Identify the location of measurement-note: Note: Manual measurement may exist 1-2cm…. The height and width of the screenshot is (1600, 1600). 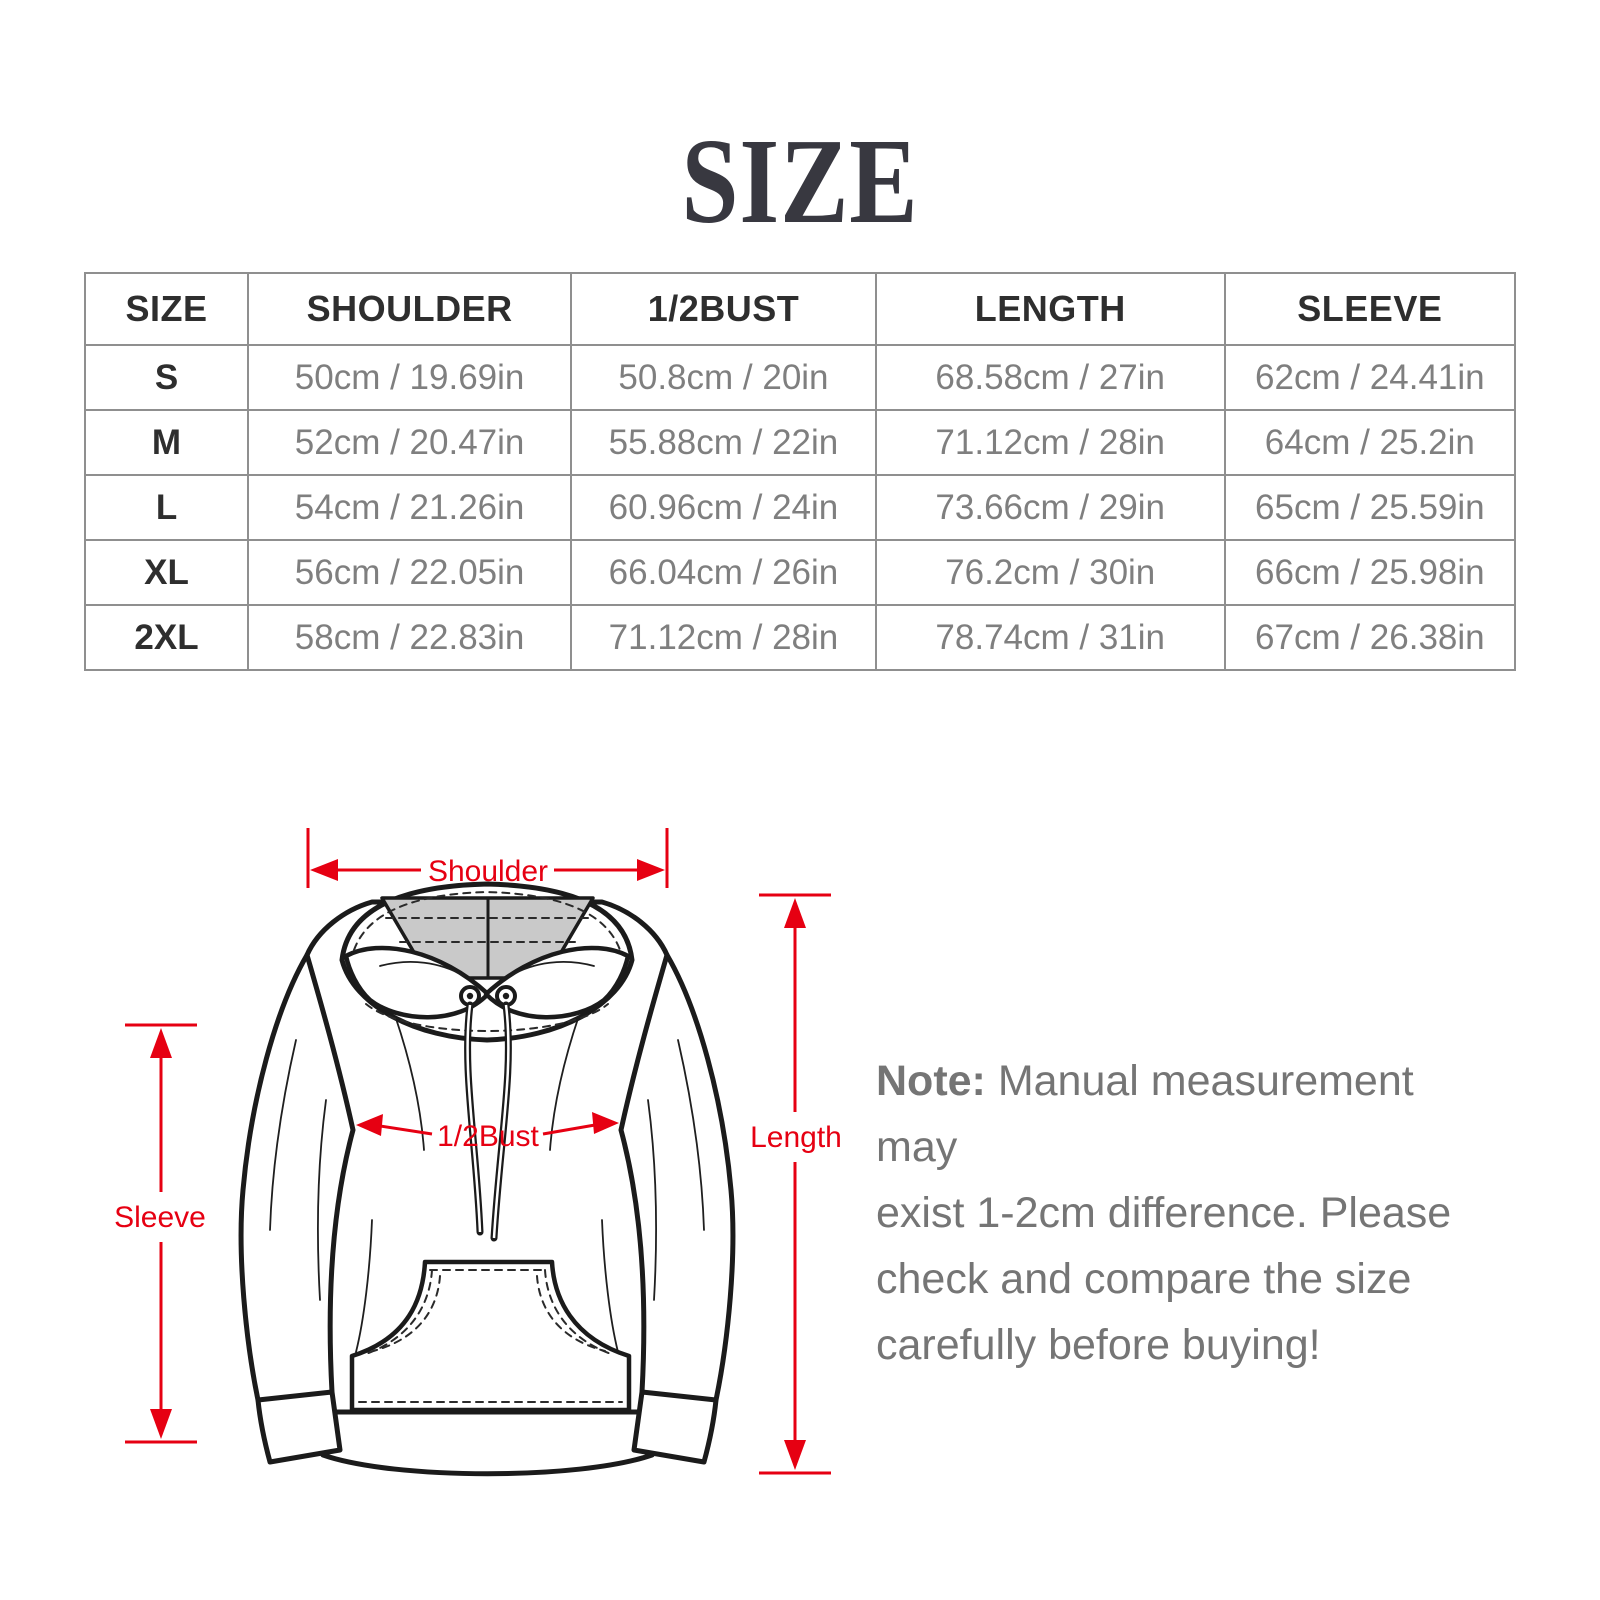
(1186, 1213).